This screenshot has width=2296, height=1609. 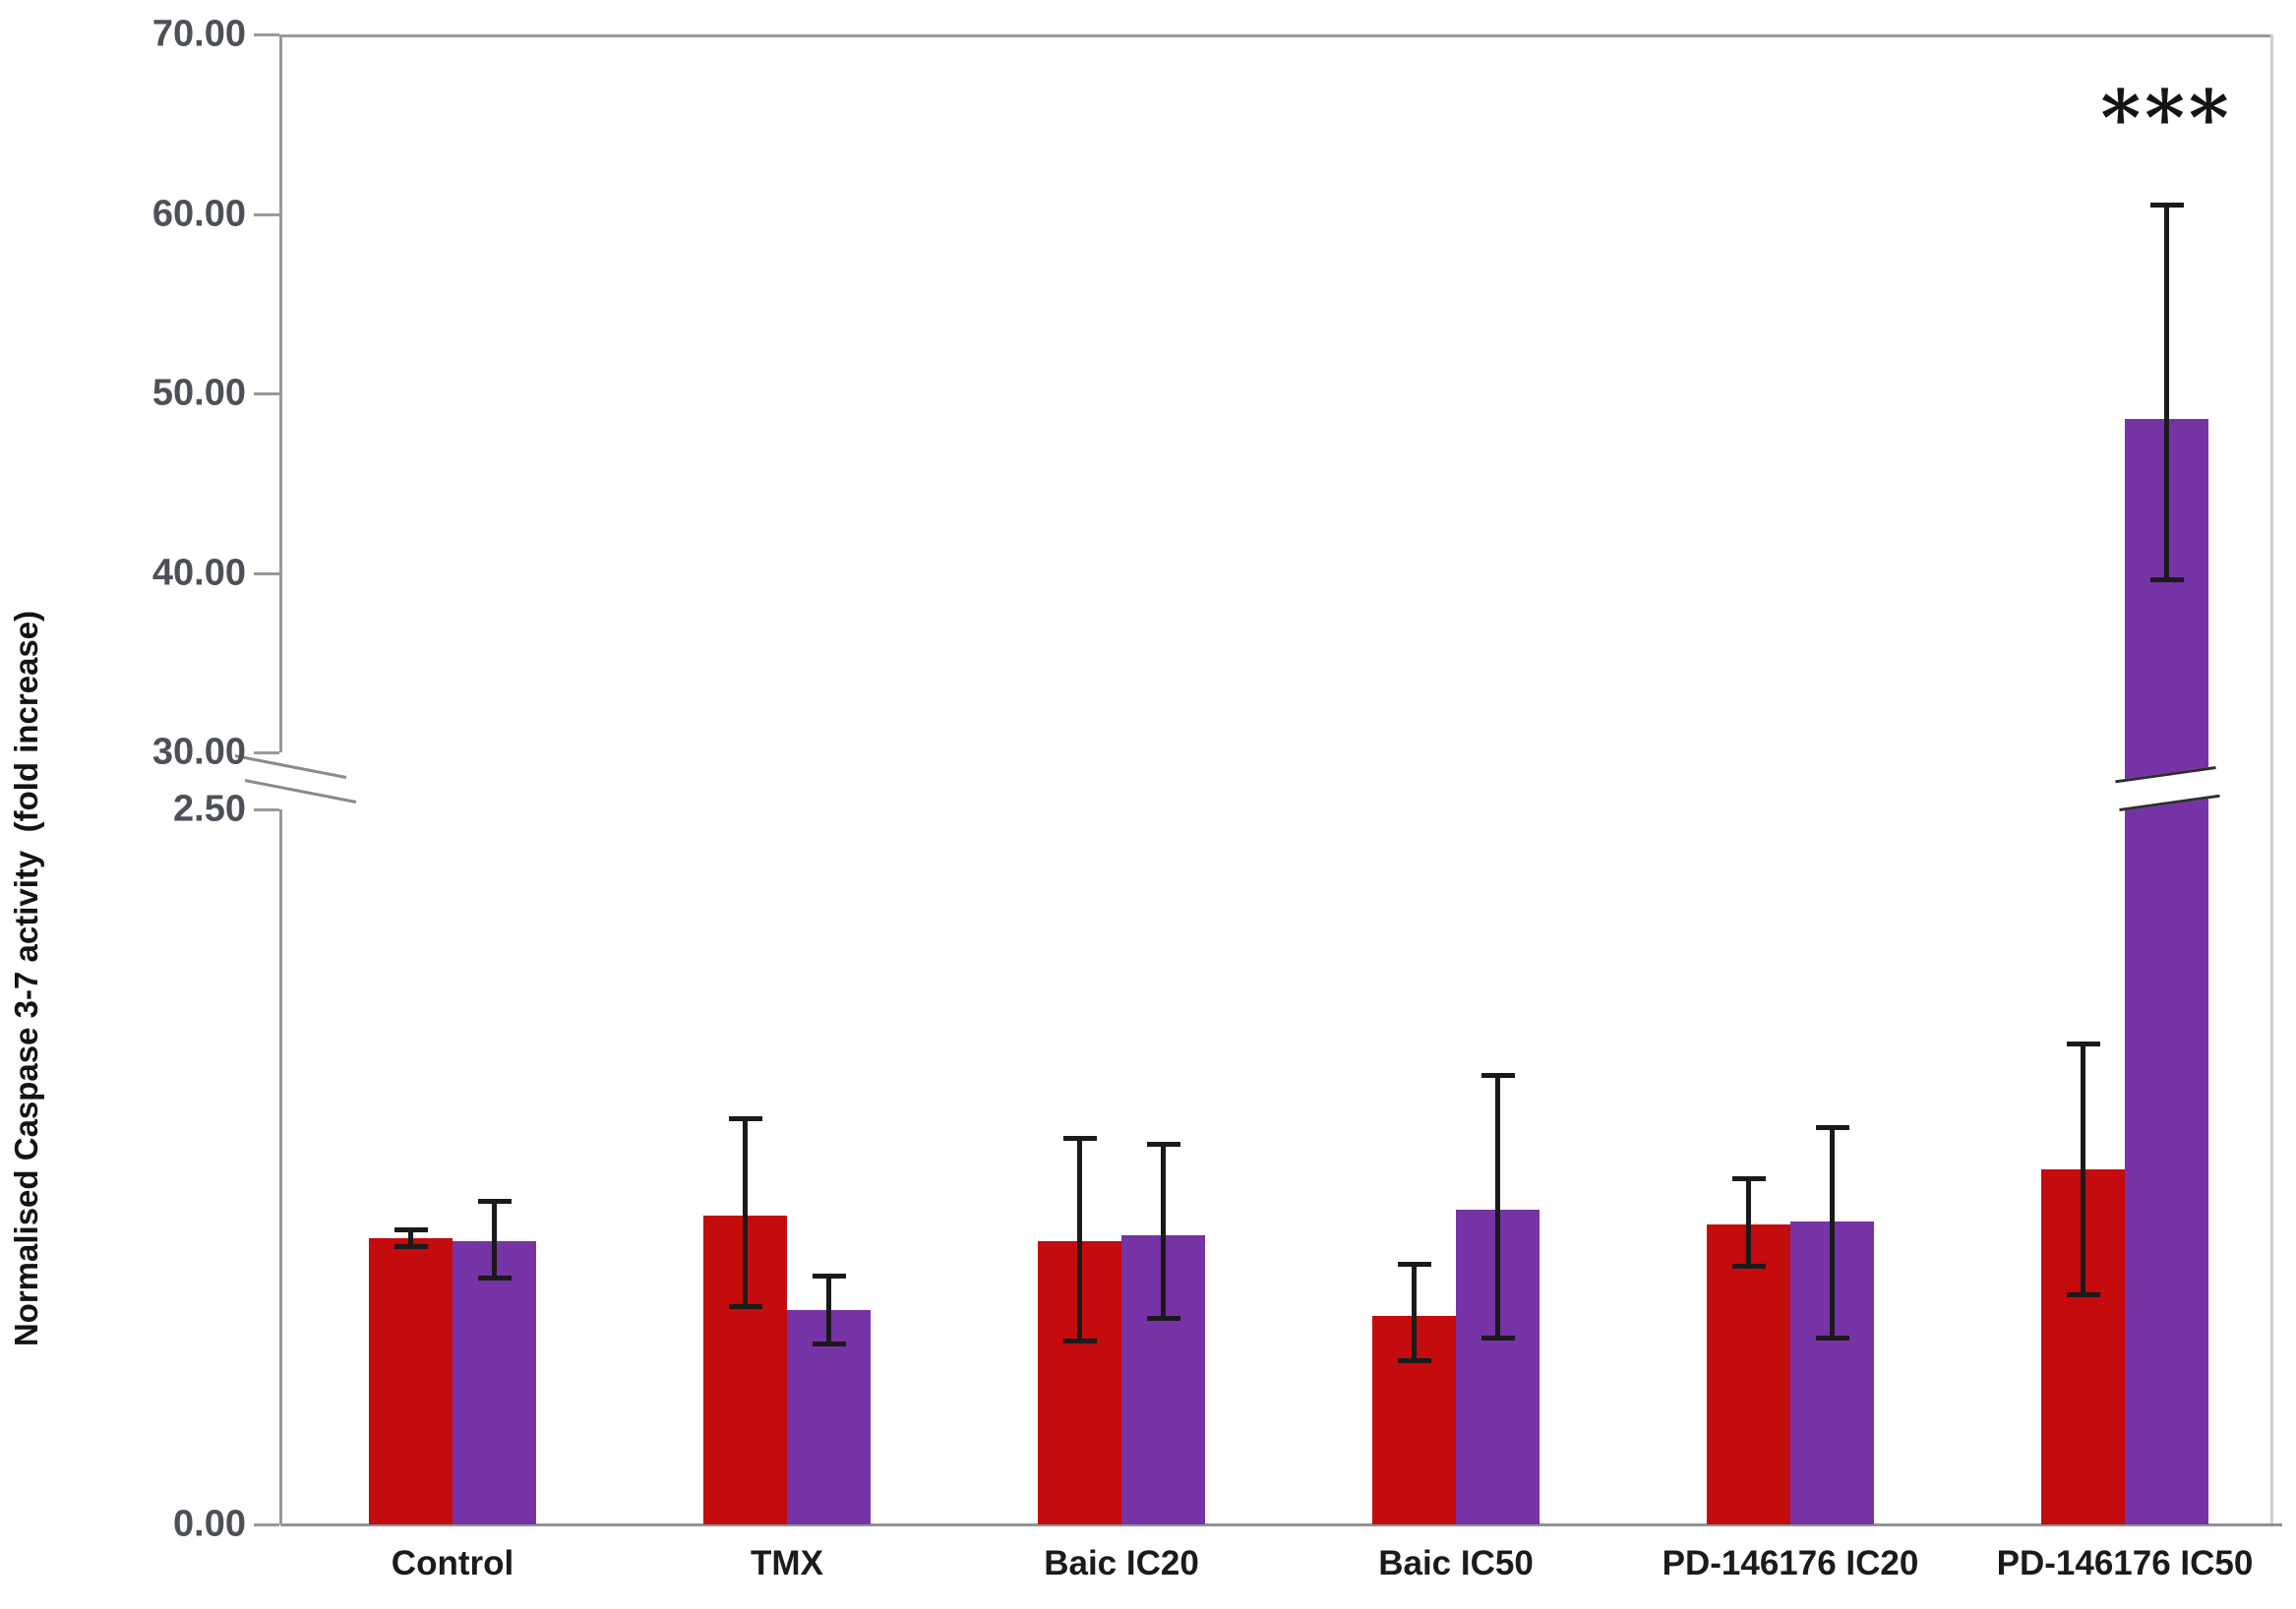 What do you see at coordinates (494, 1240) in the screenshot?
I see `error-bar-series-purple-control` at bounding box center [494, 1240].